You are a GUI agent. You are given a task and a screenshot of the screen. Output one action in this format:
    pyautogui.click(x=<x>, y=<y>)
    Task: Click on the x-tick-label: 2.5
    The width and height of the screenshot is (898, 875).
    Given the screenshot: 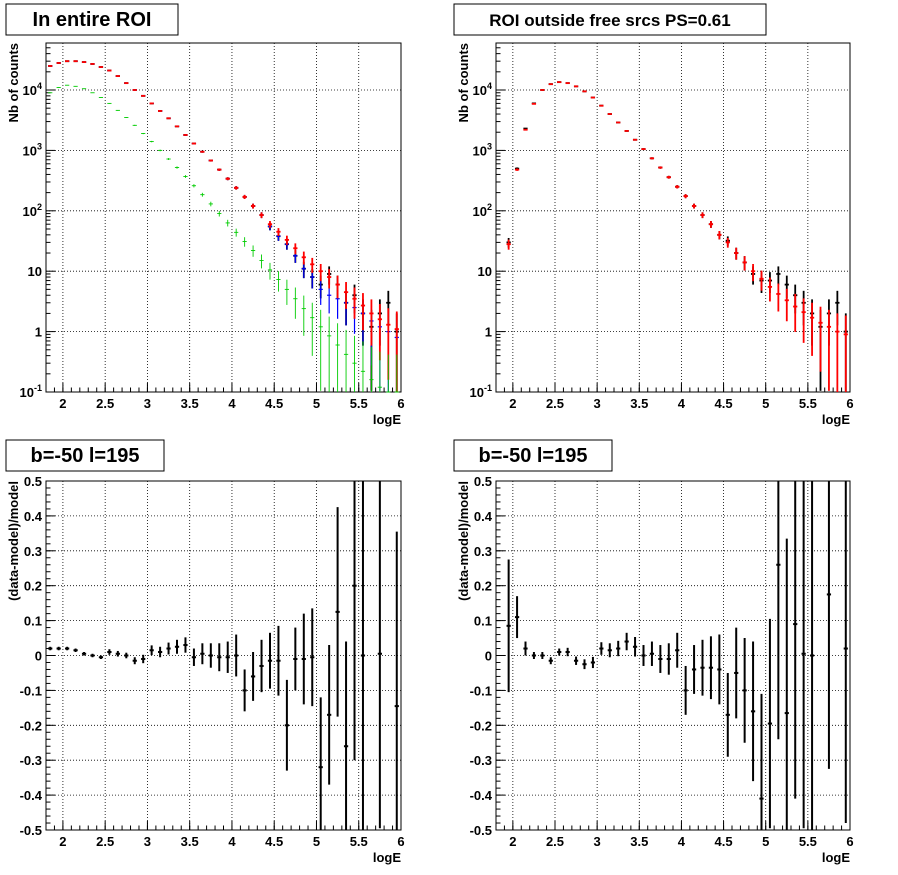 What is the action you would take?
    pyautogui.click(x=555, y=403)
    